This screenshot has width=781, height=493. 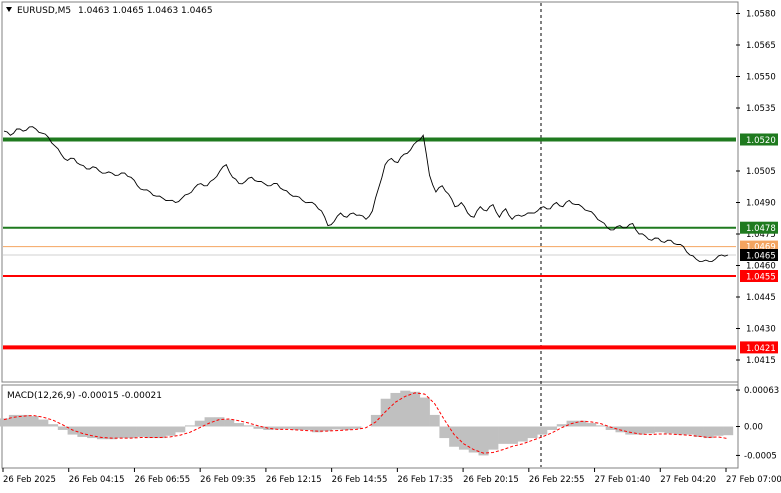 I want to click on time-tick-label: 26 Feb 14:55, so click(x=360, y=480).